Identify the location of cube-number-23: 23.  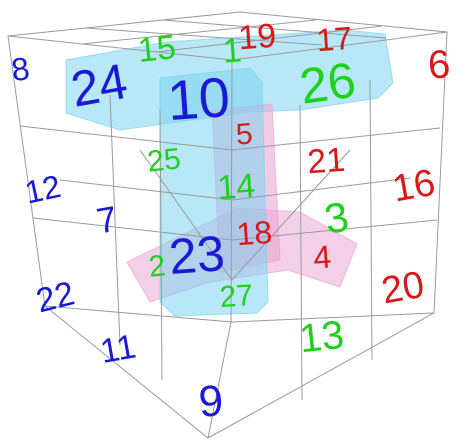
(196, 255).